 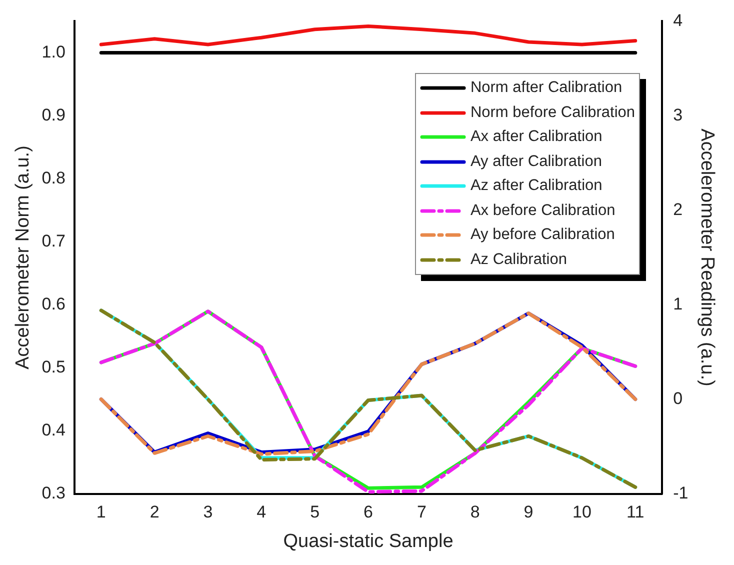 I want to click on y-tick-label: 0.9, so click(x=54, y=114).